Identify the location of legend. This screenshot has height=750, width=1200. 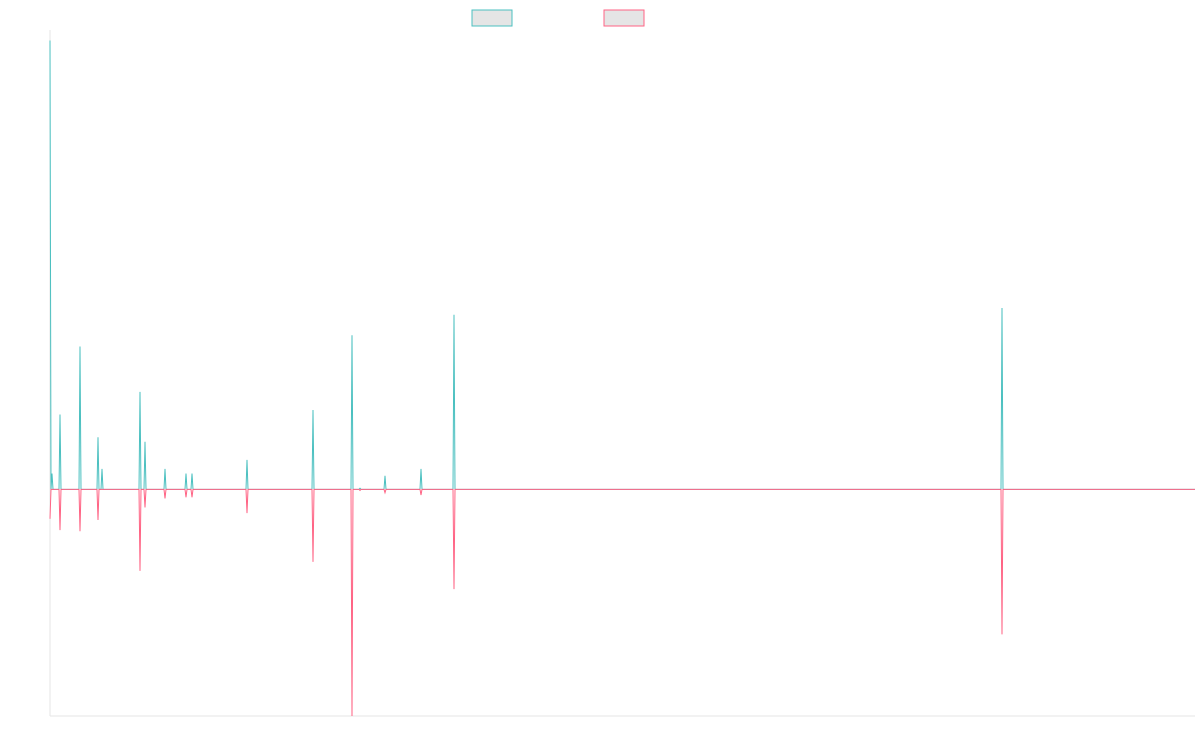
(558, 18).